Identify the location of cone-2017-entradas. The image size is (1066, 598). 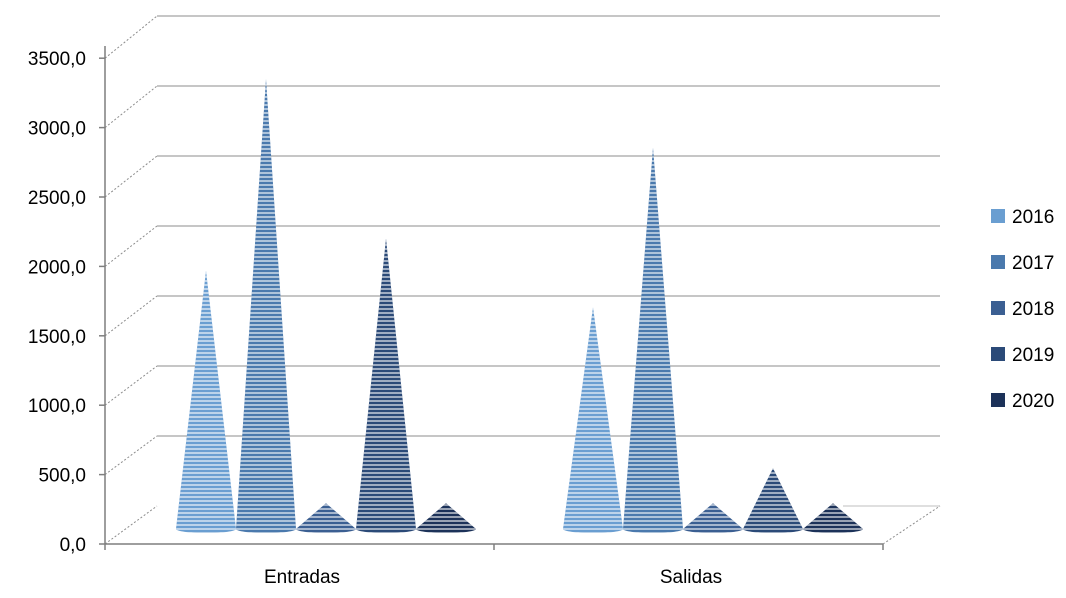
(266, 306).